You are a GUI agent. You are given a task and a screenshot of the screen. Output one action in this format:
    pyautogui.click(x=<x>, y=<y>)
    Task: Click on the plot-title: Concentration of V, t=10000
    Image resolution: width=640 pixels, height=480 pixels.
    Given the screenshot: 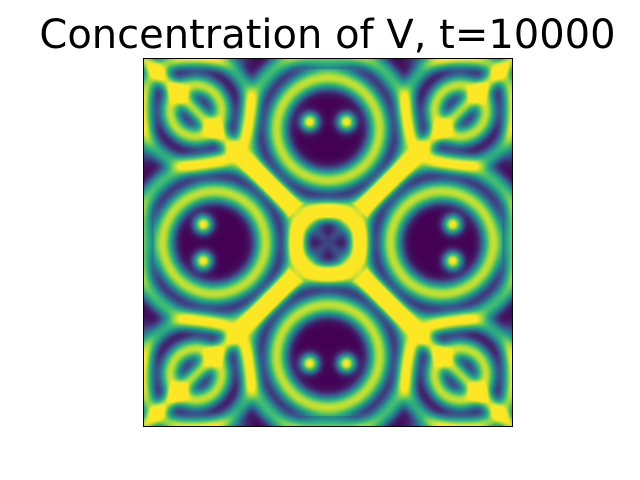 What is the action you would take?
    pyautogui.click(x=327, y=35)
    